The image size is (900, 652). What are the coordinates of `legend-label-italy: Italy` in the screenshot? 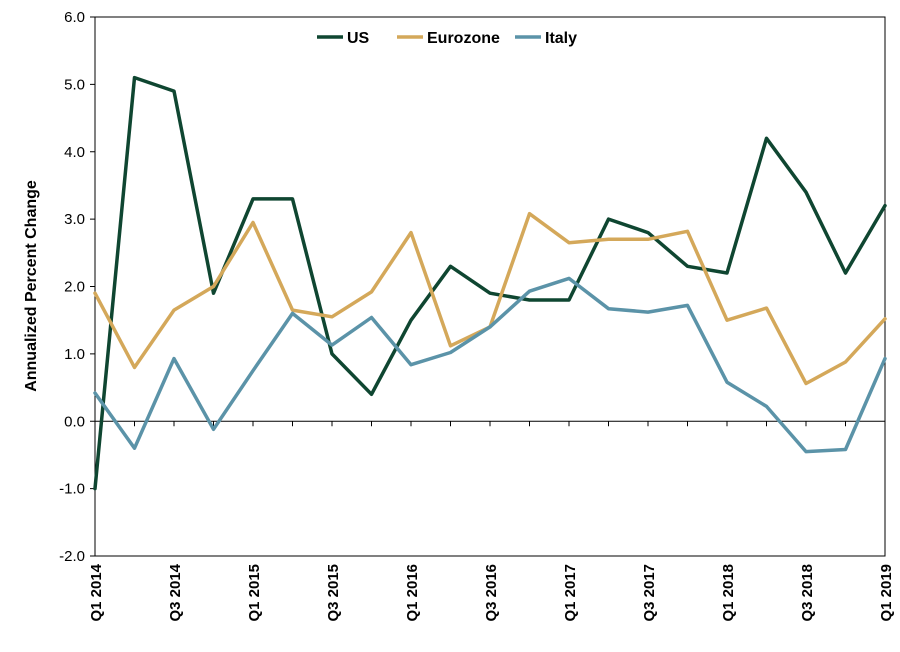 It's located at (561, 38).